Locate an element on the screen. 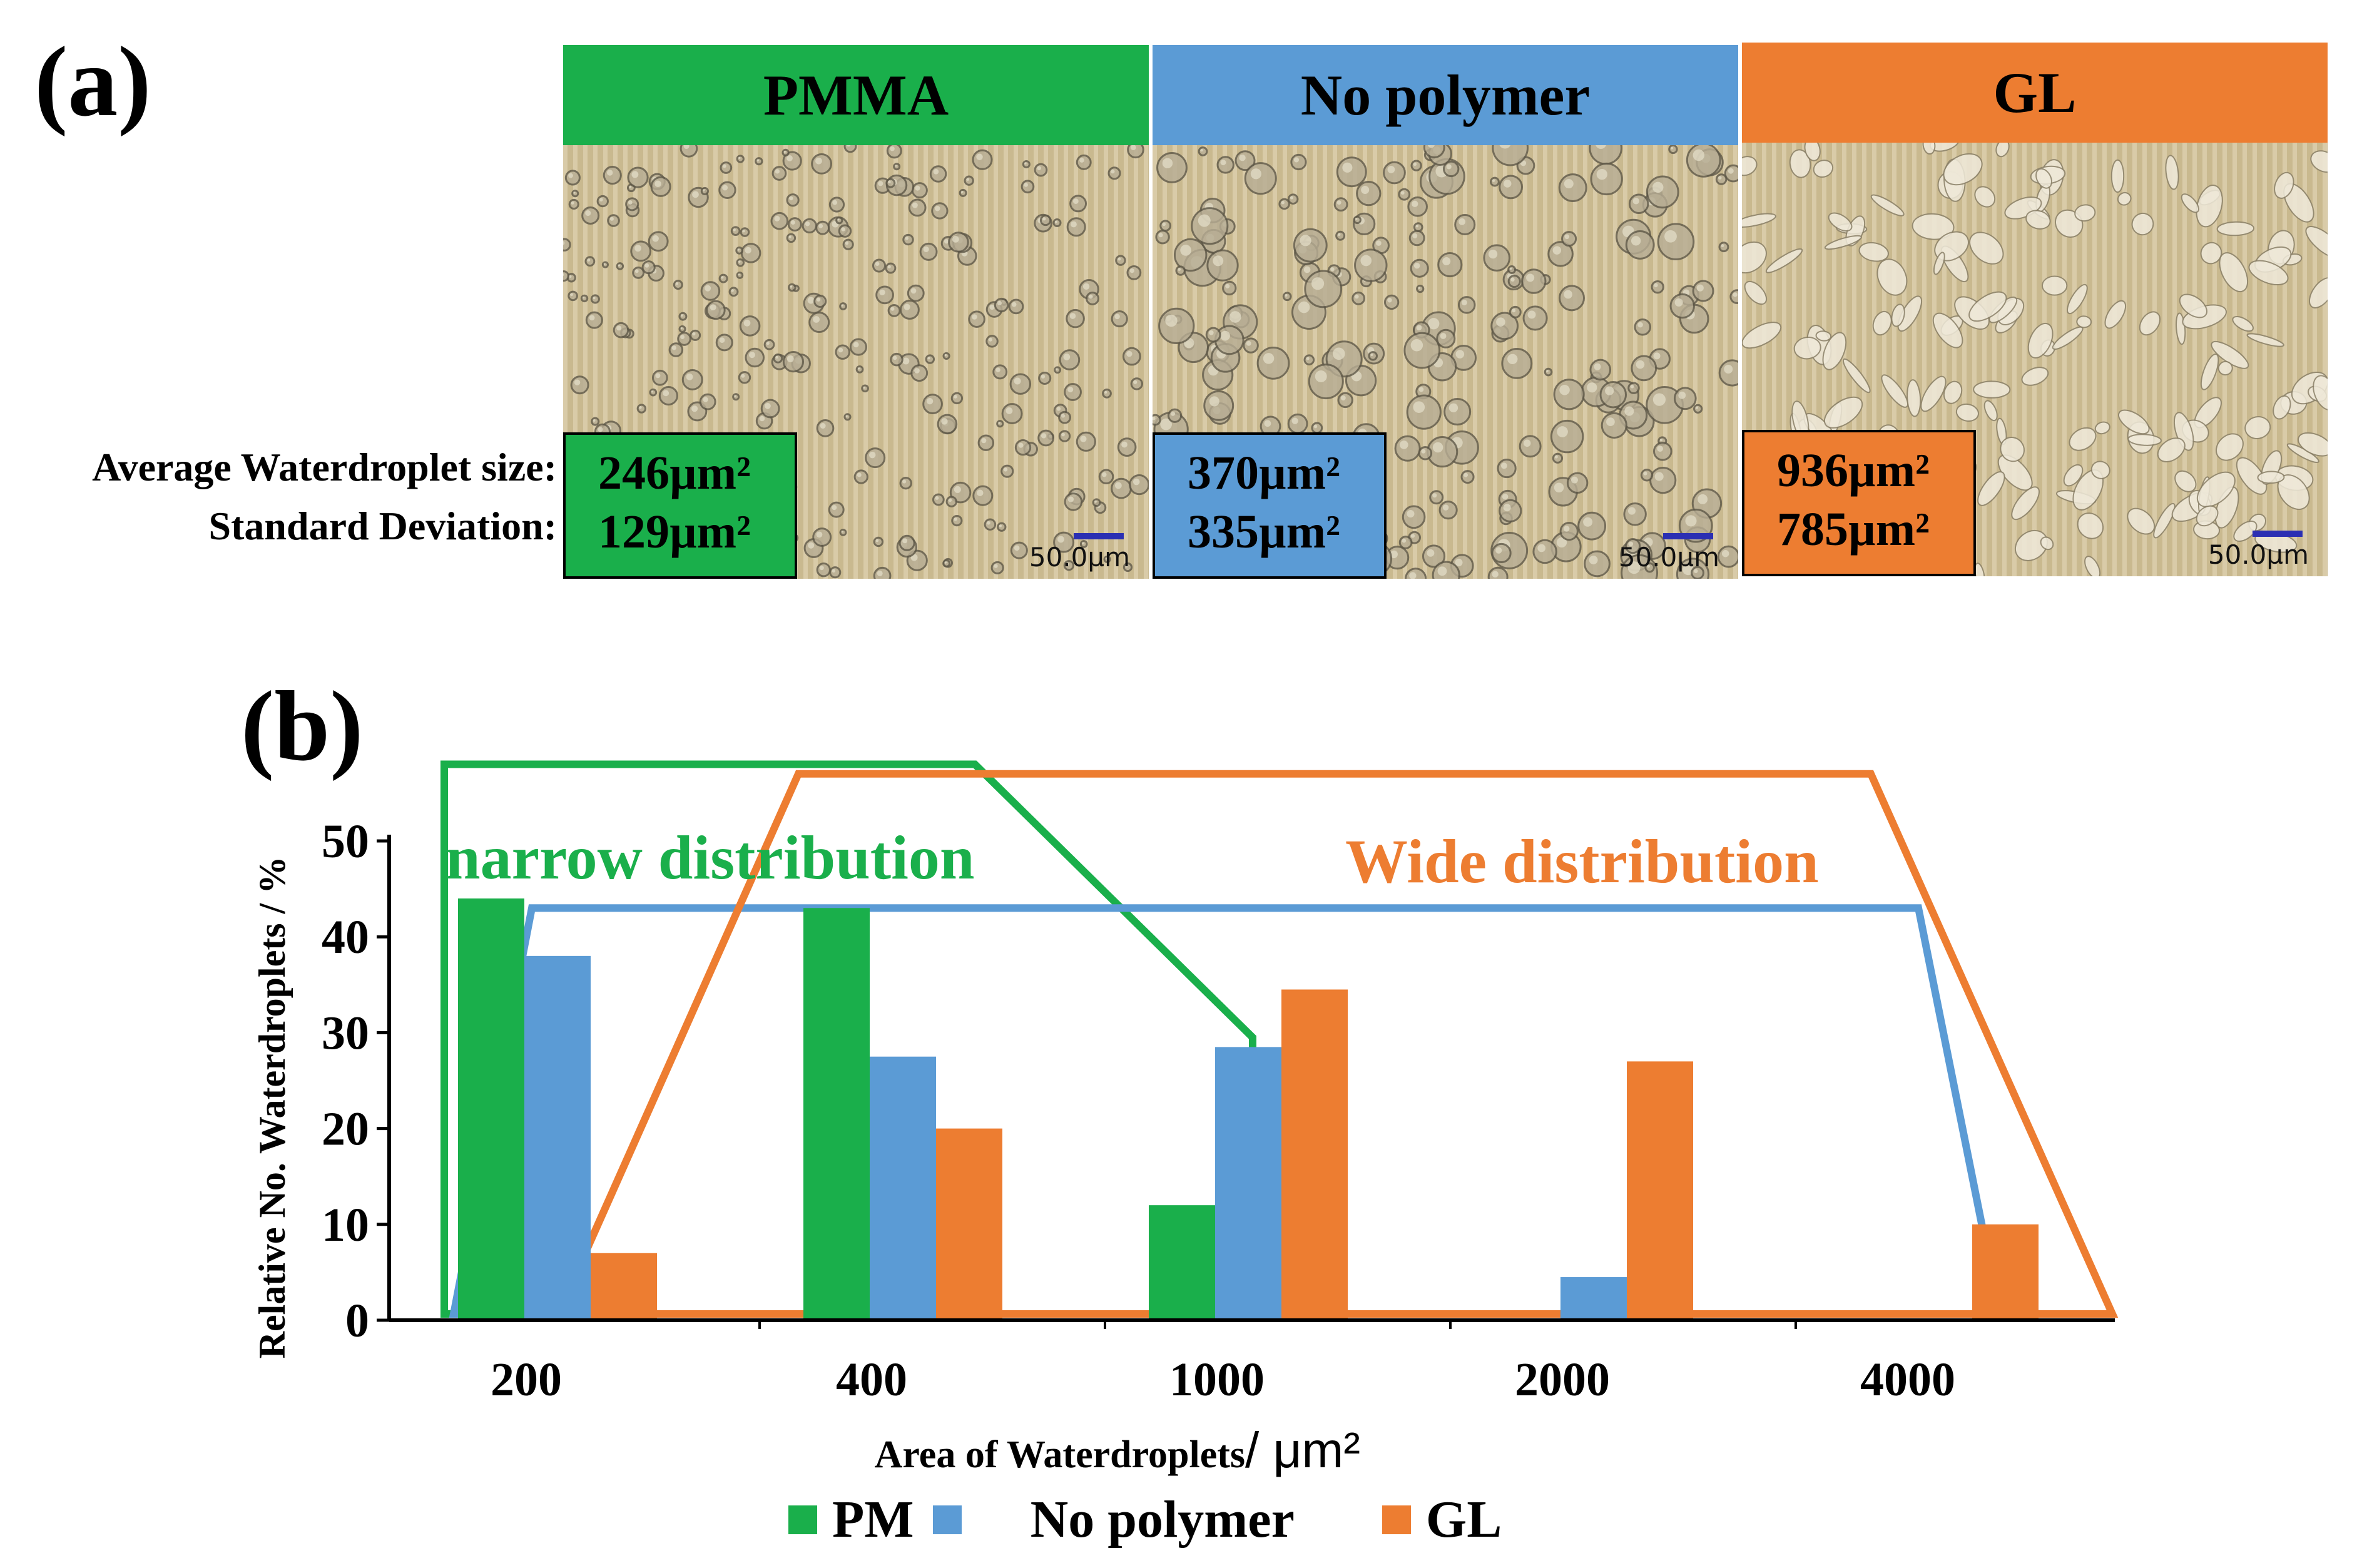 Image resolution: width=2357 pixels, height=1568 pixels. legend-swatch-no-polymer is located at coordinates (947, 1520).